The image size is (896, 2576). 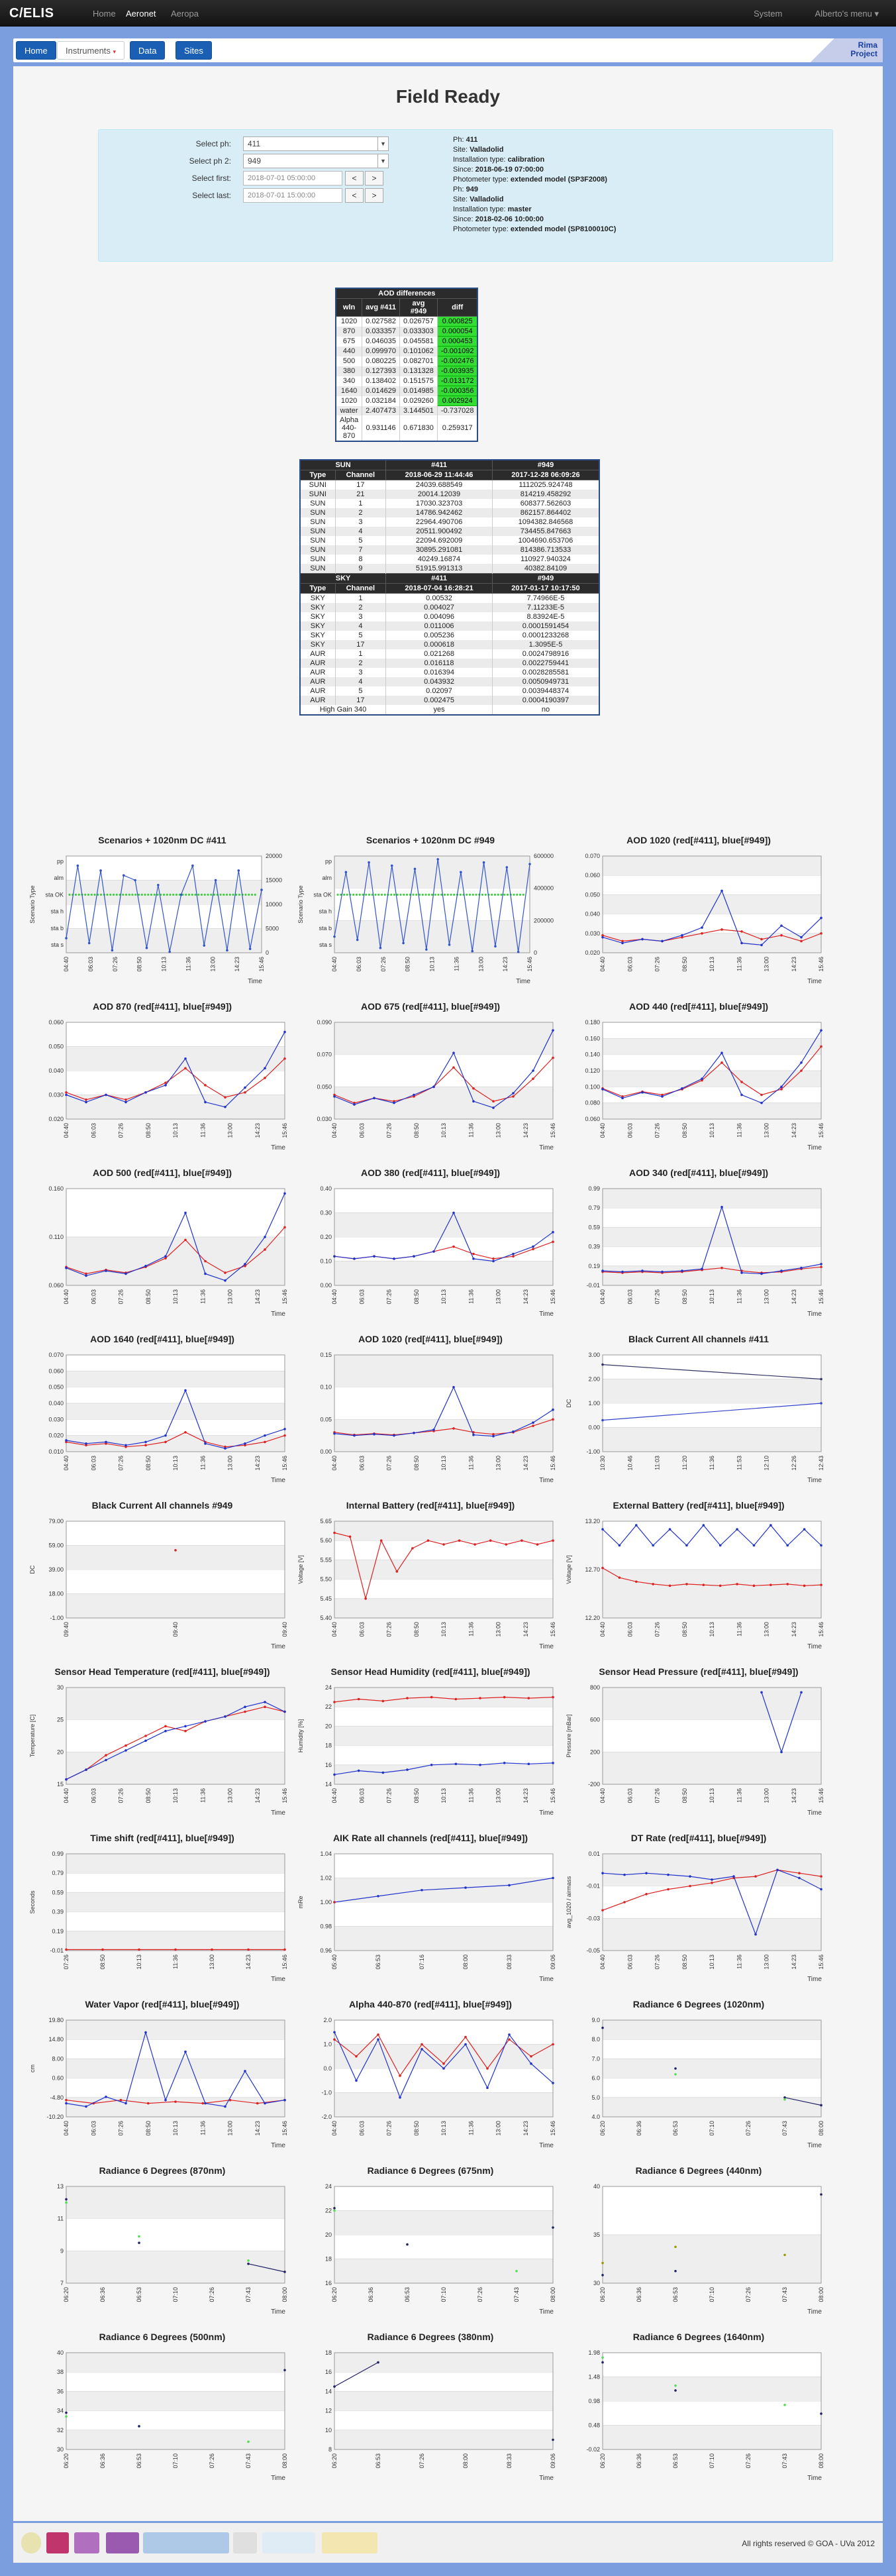 What do you see at coordinates (36, 51) in the screenshot?
I see `tab-home: Home` at bounding box center [36, 51].